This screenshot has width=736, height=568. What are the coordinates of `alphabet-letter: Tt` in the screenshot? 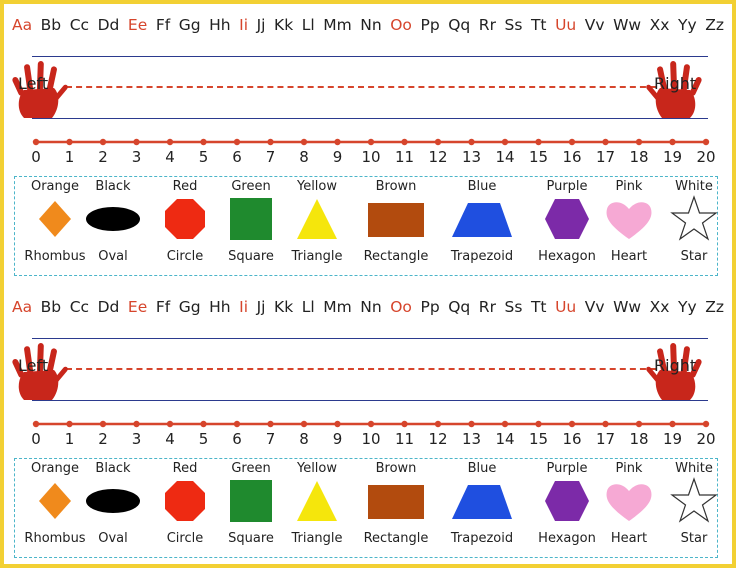 It's located at (538, 25).